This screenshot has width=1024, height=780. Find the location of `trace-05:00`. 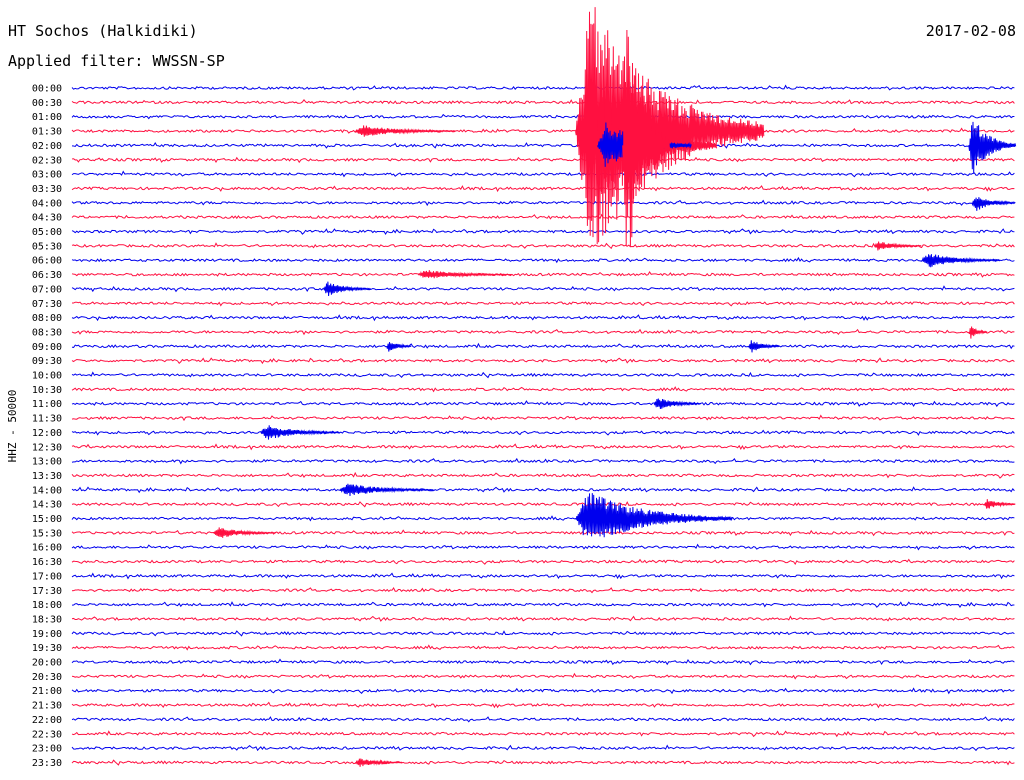

trace-05:00 is located at coordinates (543, 231).